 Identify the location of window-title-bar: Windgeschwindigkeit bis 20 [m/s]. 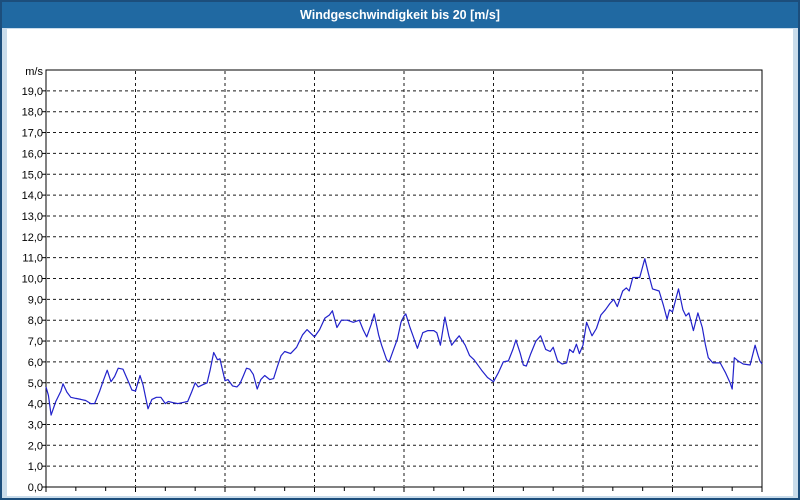
(400, 15).